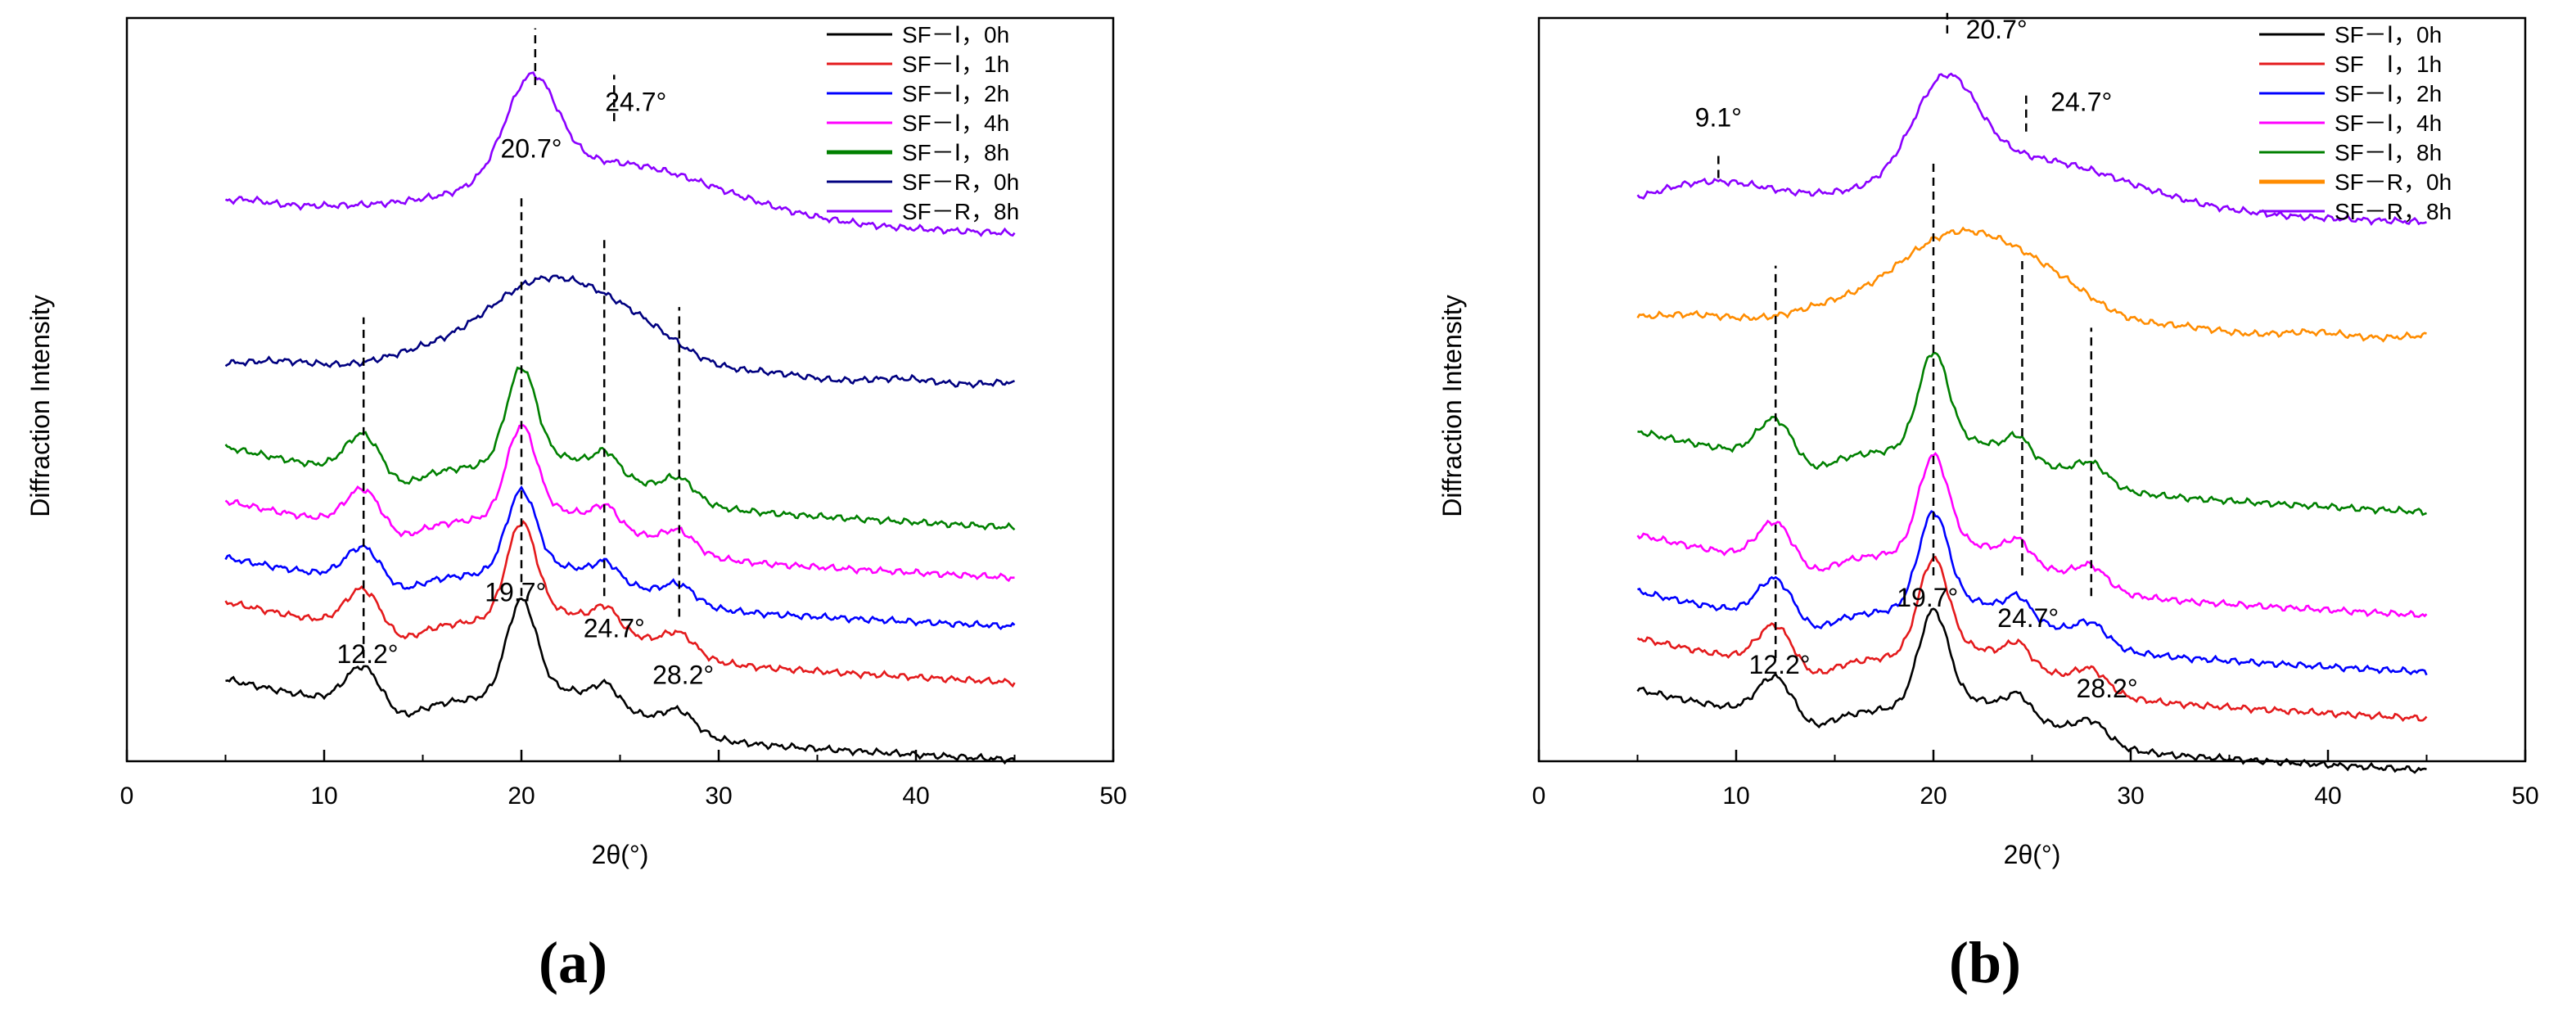 This screenshot has height=1033, width=2576. What do you see at coordinates (955, 64) in the screenshot?
I see `legend-entry: SF－Ⅰ，1h` at bounding box center [955, 64].